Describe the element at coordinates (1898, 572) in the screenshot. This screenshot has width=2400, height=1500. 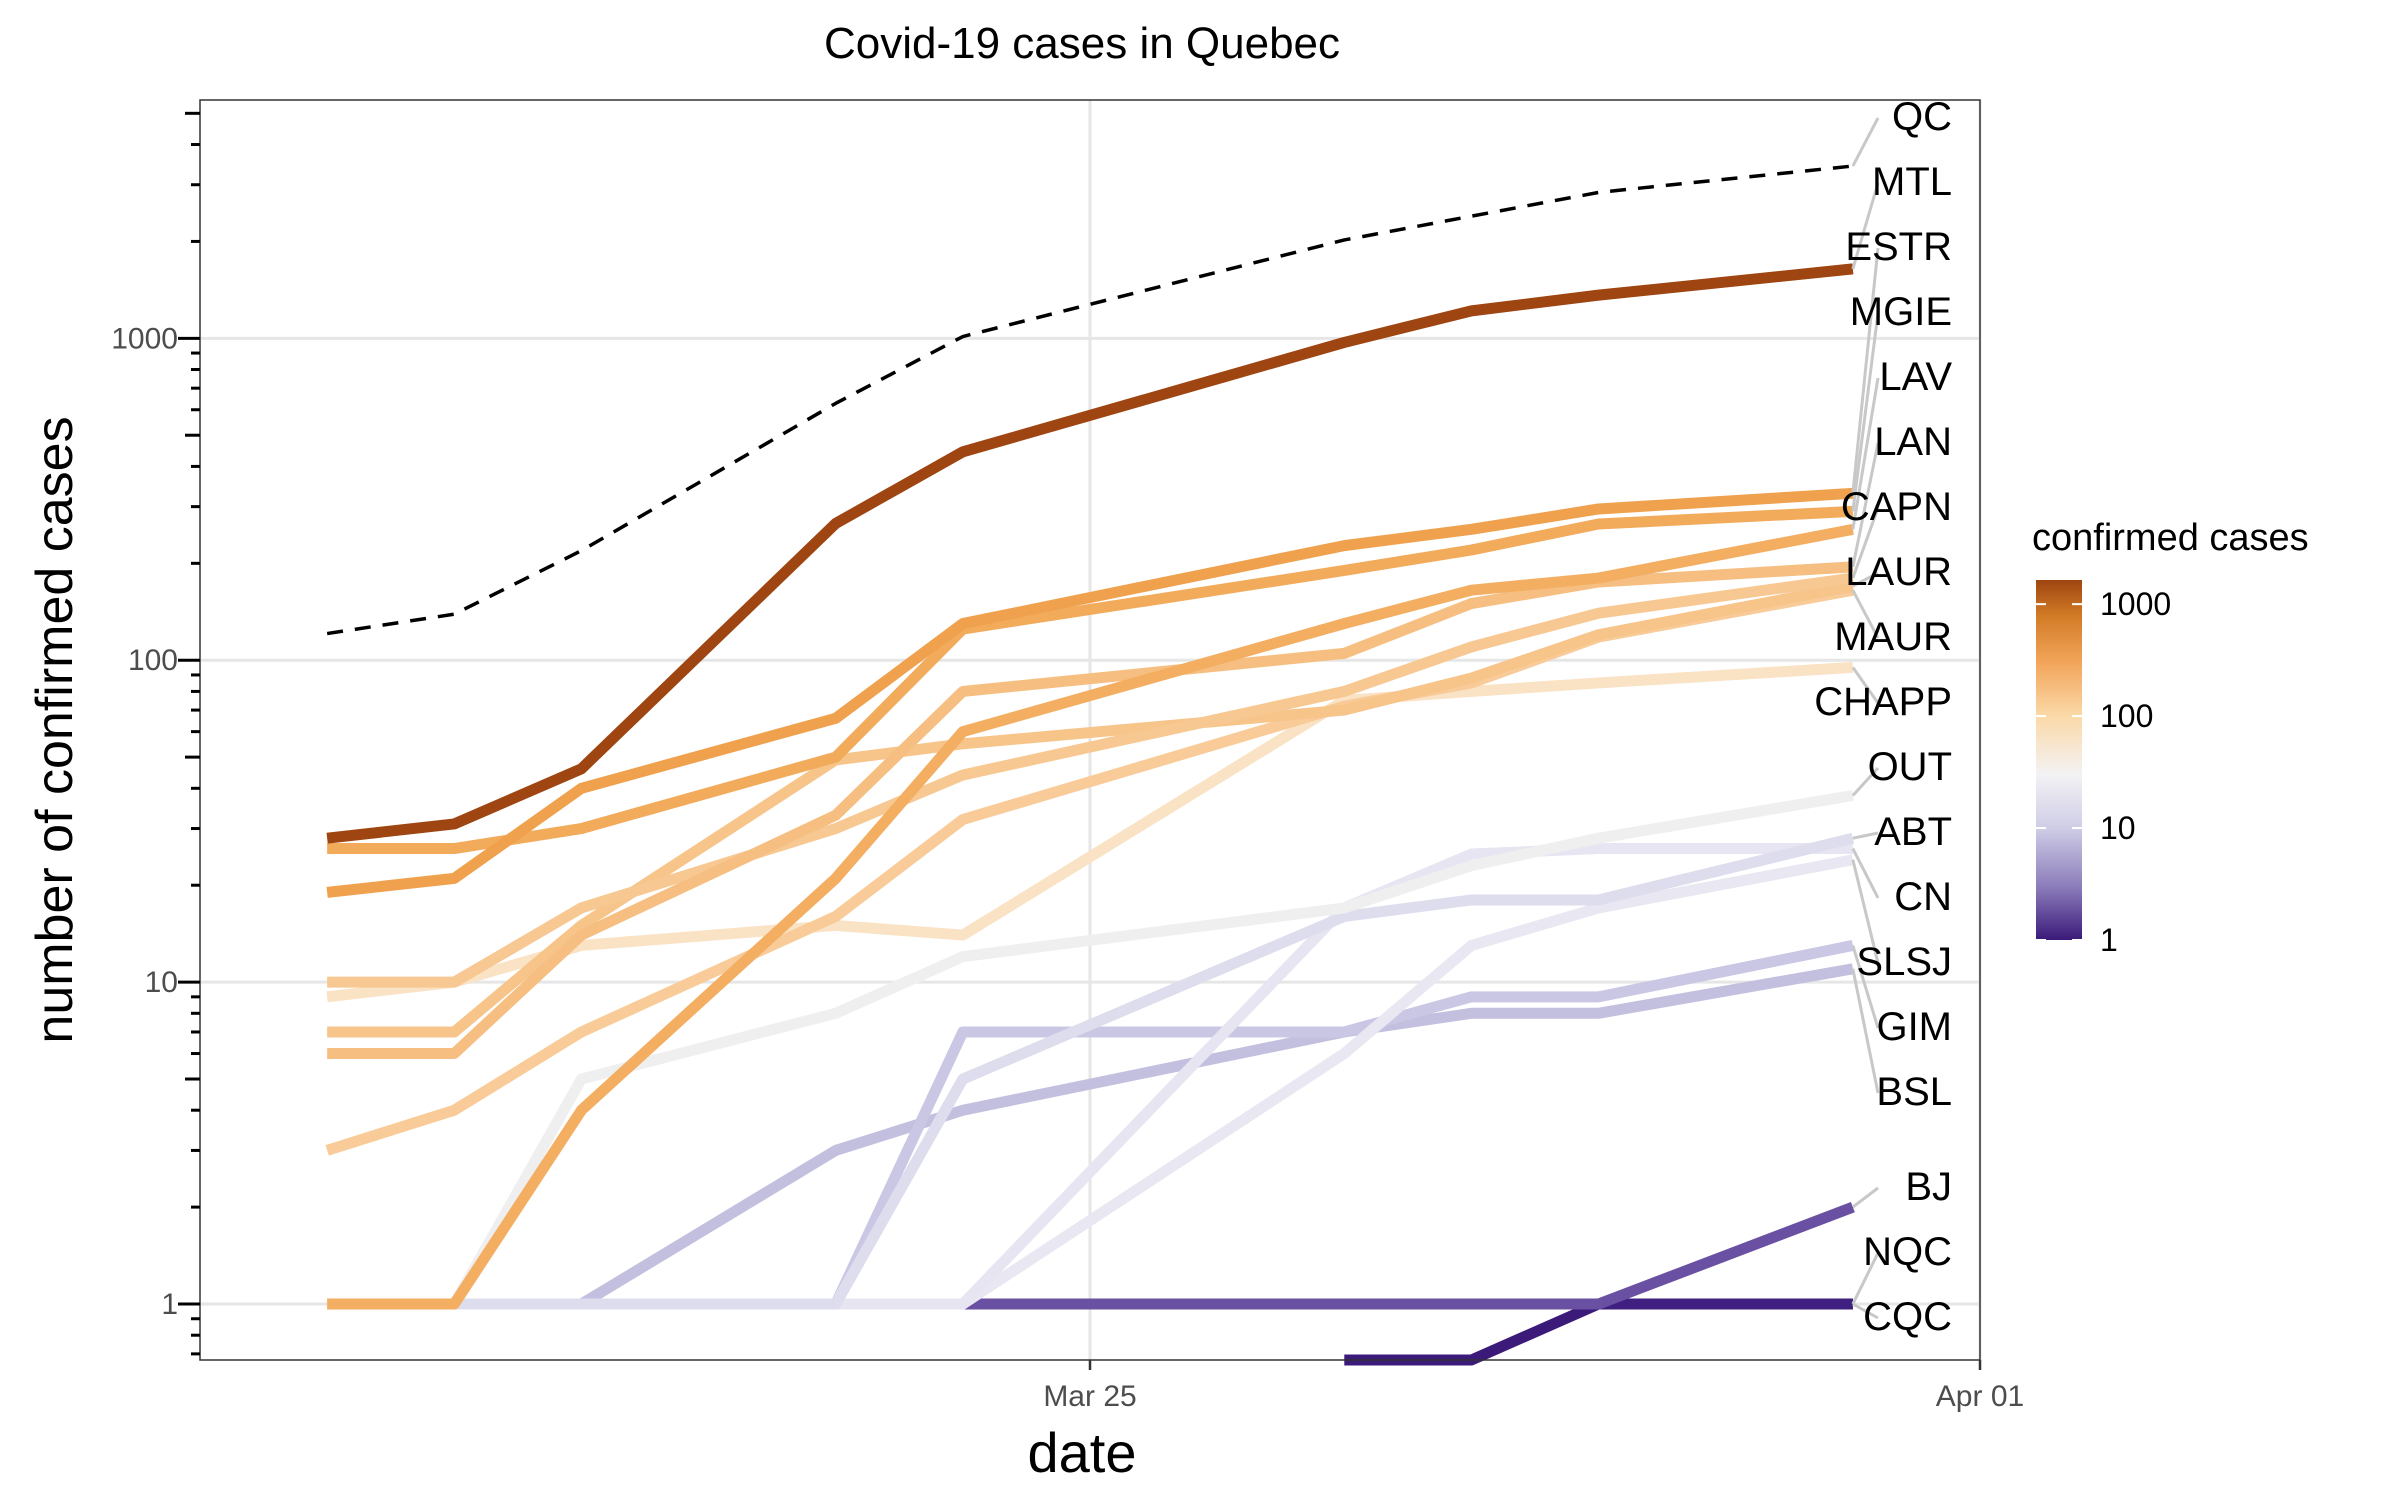
I see `series-label-laur: LAUR` at that location.